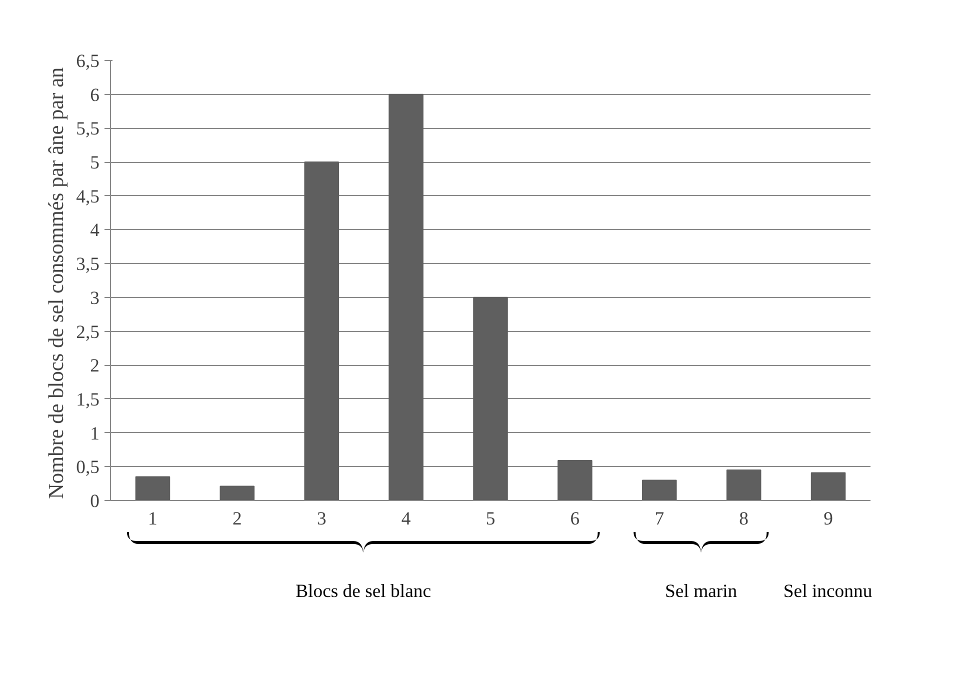 The height and width of the screenshot is (687, 973). Describe the element at coordinates (237, 519) in the screenshot. I see `x-tick-label: 2` at that location.